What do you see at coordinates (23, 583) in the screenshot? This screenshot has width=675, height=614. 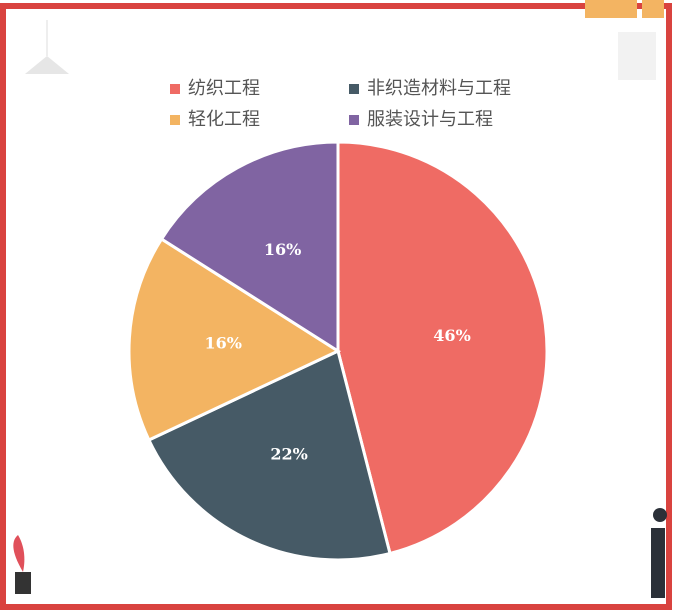 I see `decor-plant-pot` at bounding box center [23, 583].